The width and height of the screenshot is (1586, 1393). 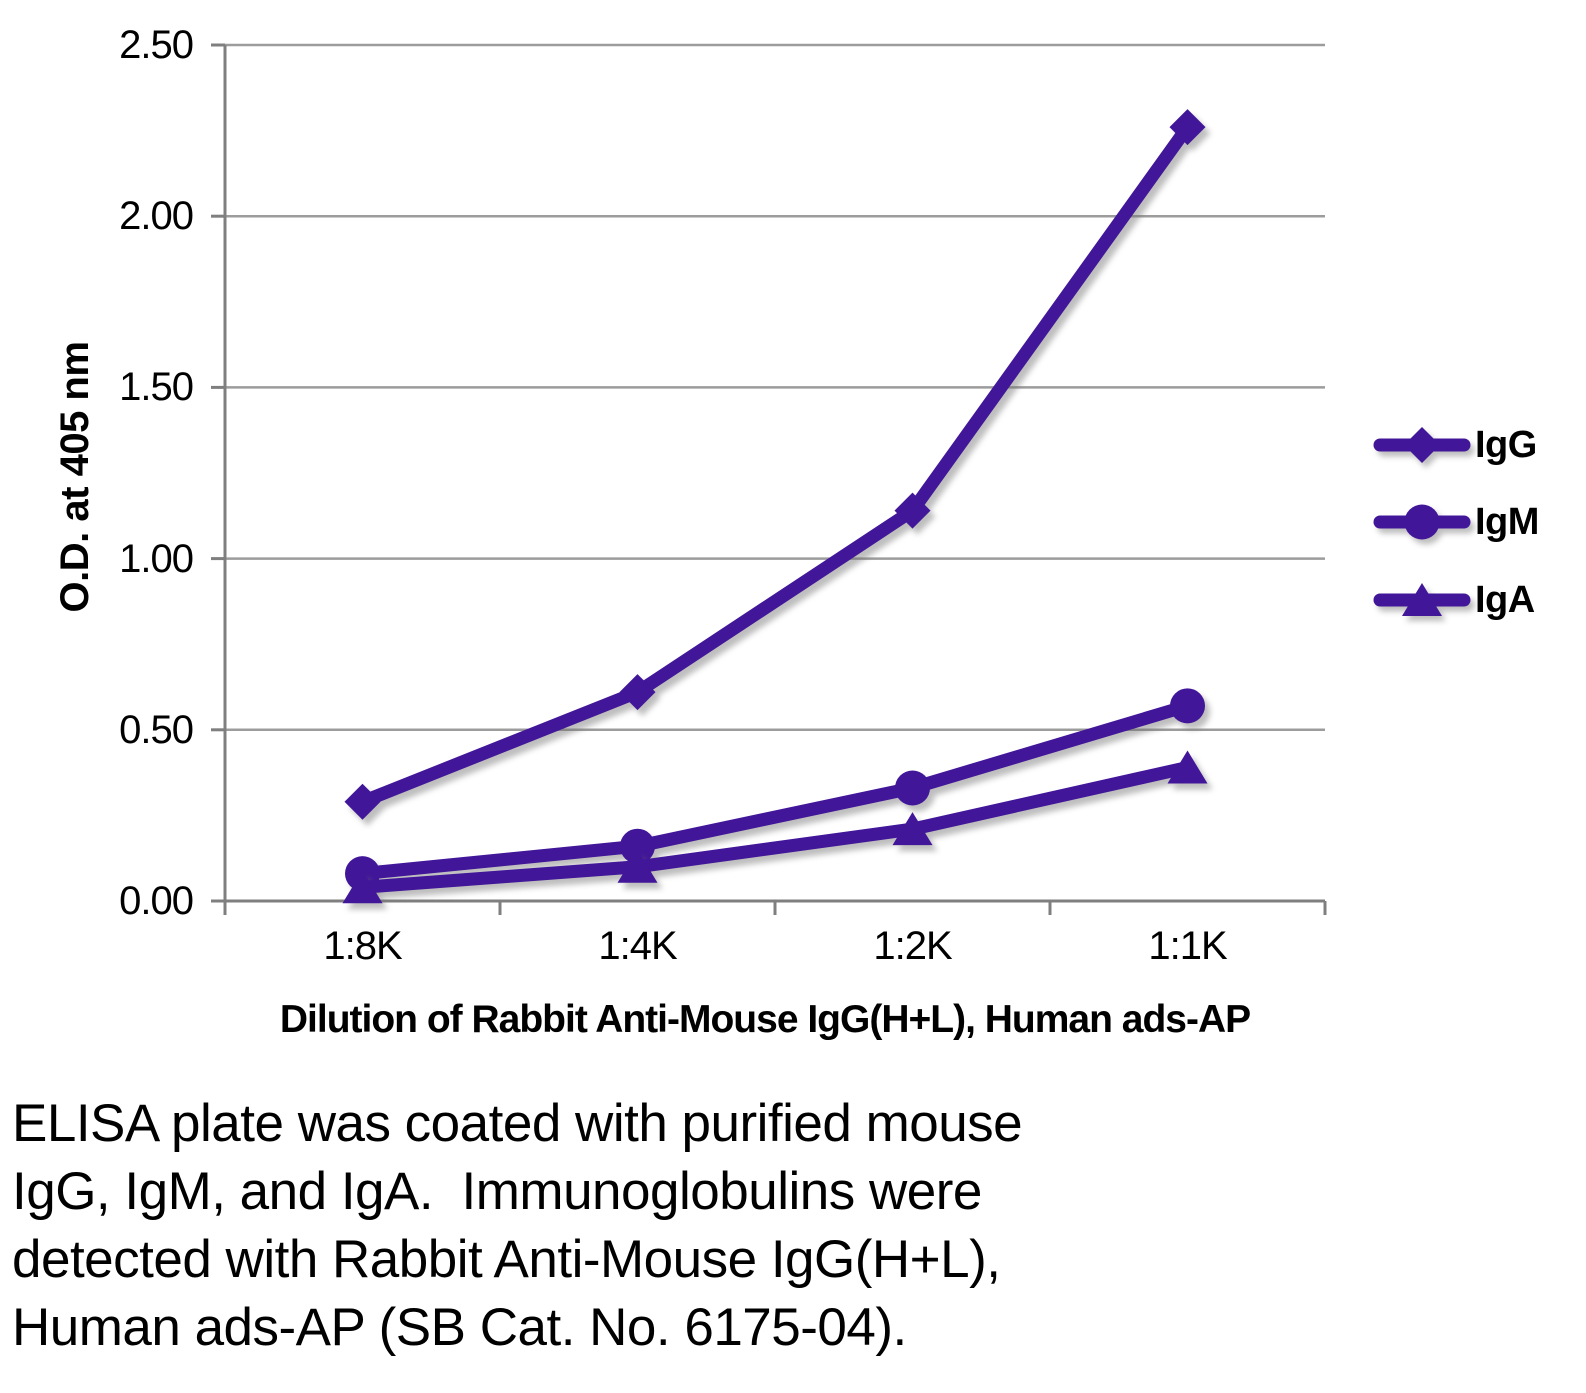 What do you see at coordinates (637, 946) in the screenshot?
I see `x-tick-label: 1:4K` at bounding box center [637, 946].